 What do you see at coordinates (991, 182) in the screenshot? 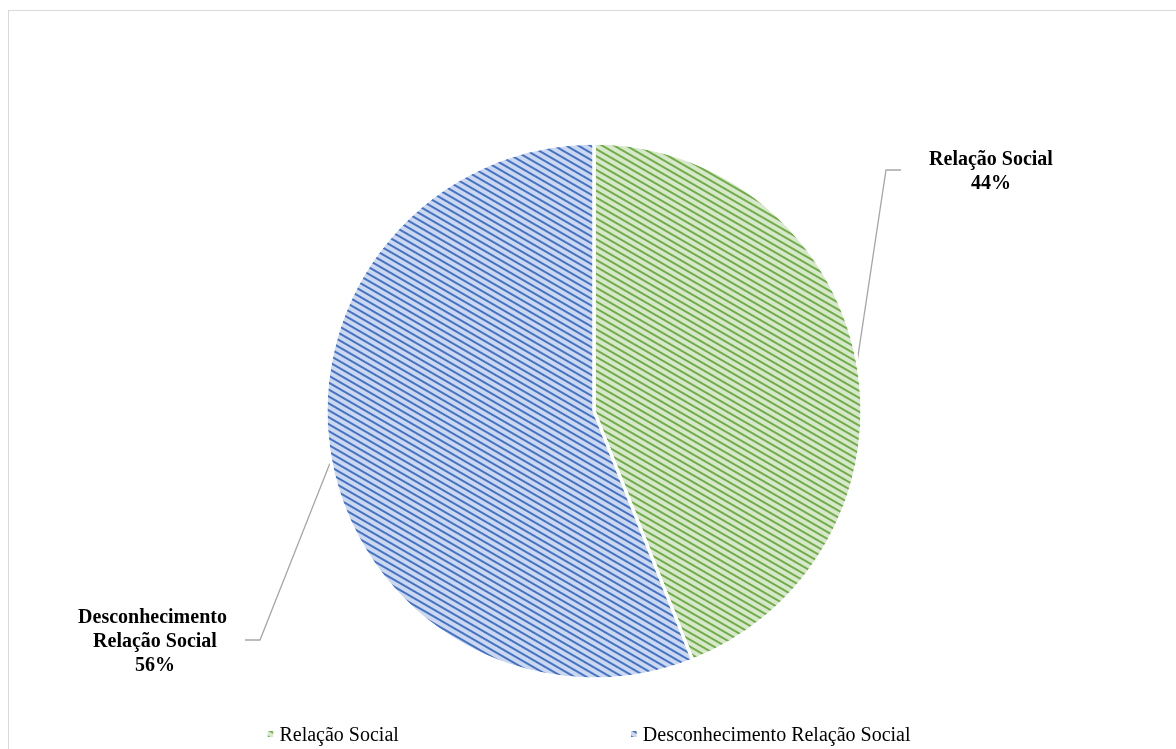
I see `data-label: 44%` at bounding box center [991, 182].